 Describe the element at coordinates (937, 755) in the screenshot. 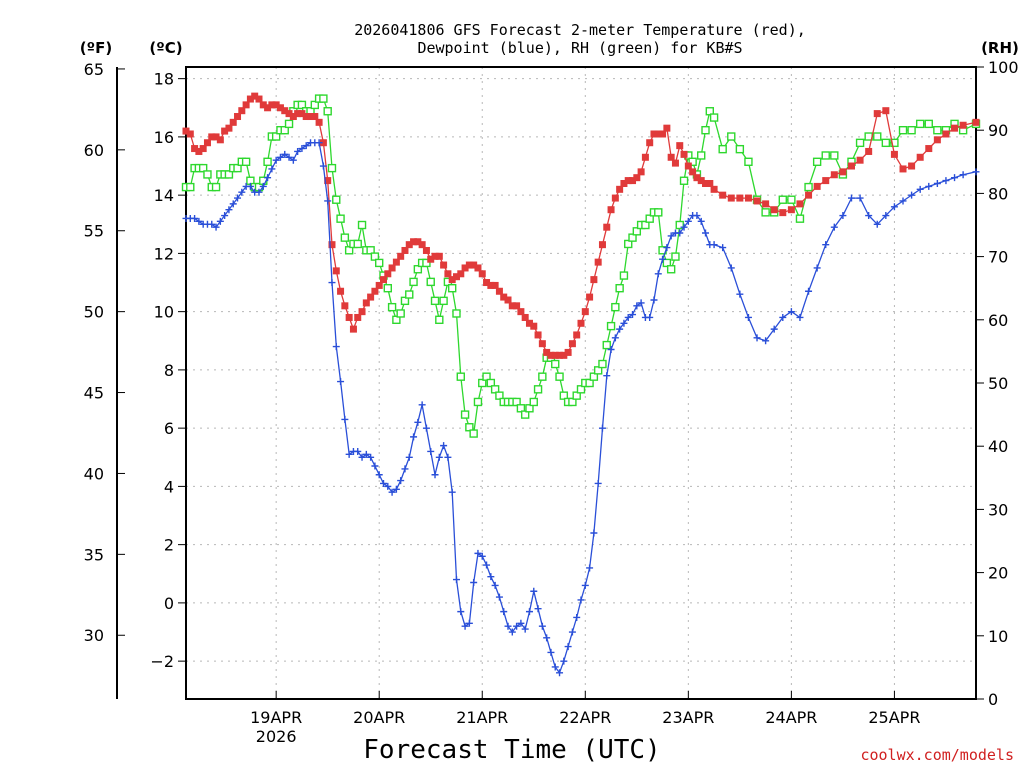

I see `credit-text: coolwx.com/models` at that location.